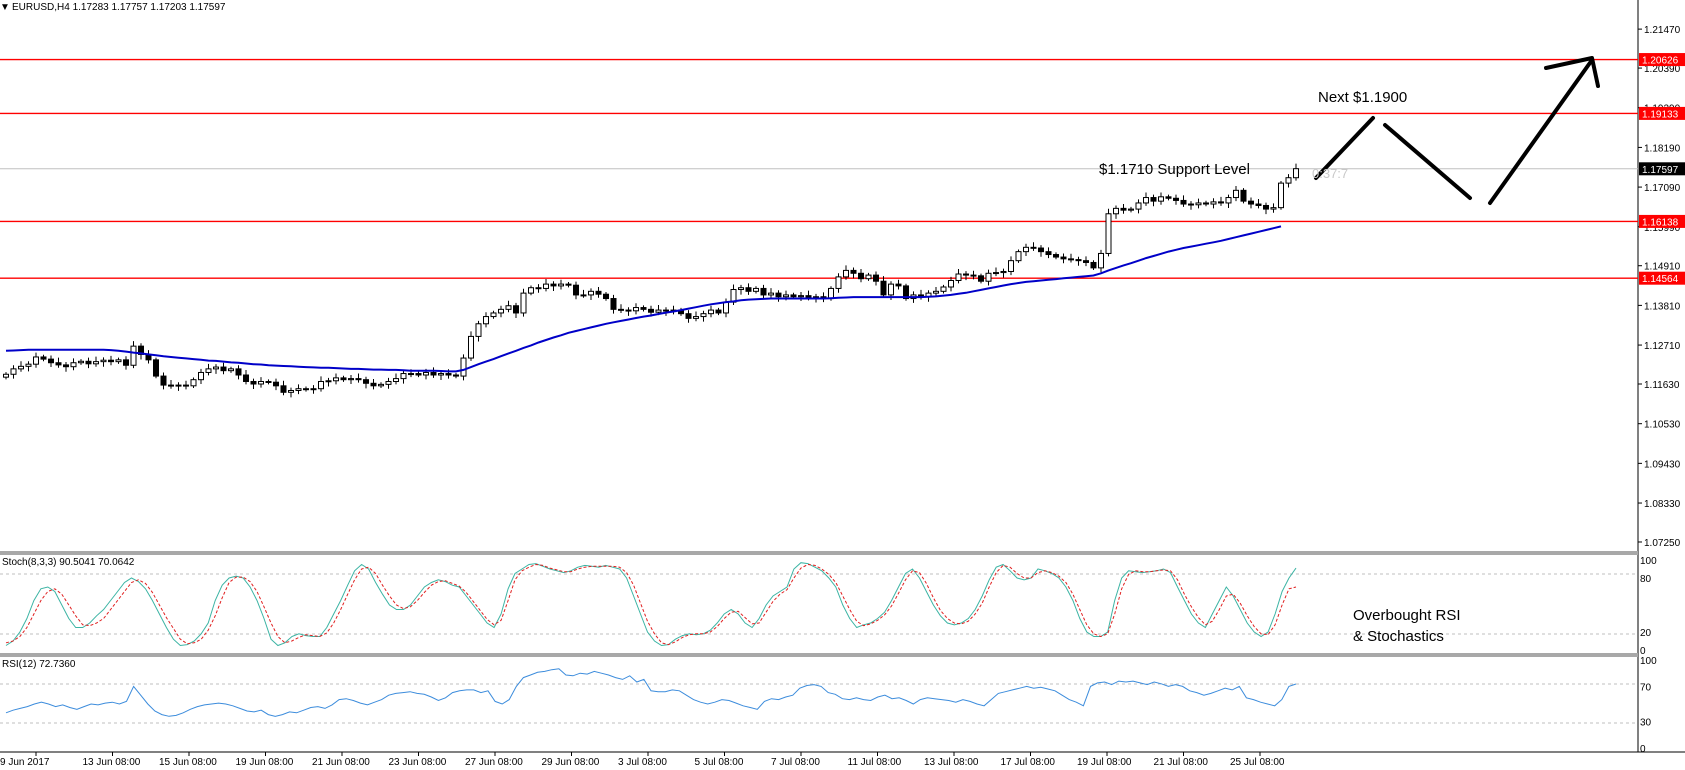  What do you see at coordinates (1330, 173) in the screenshot?
I see `candle-timer: 0:37:7` at bounding box center [1330, 173].